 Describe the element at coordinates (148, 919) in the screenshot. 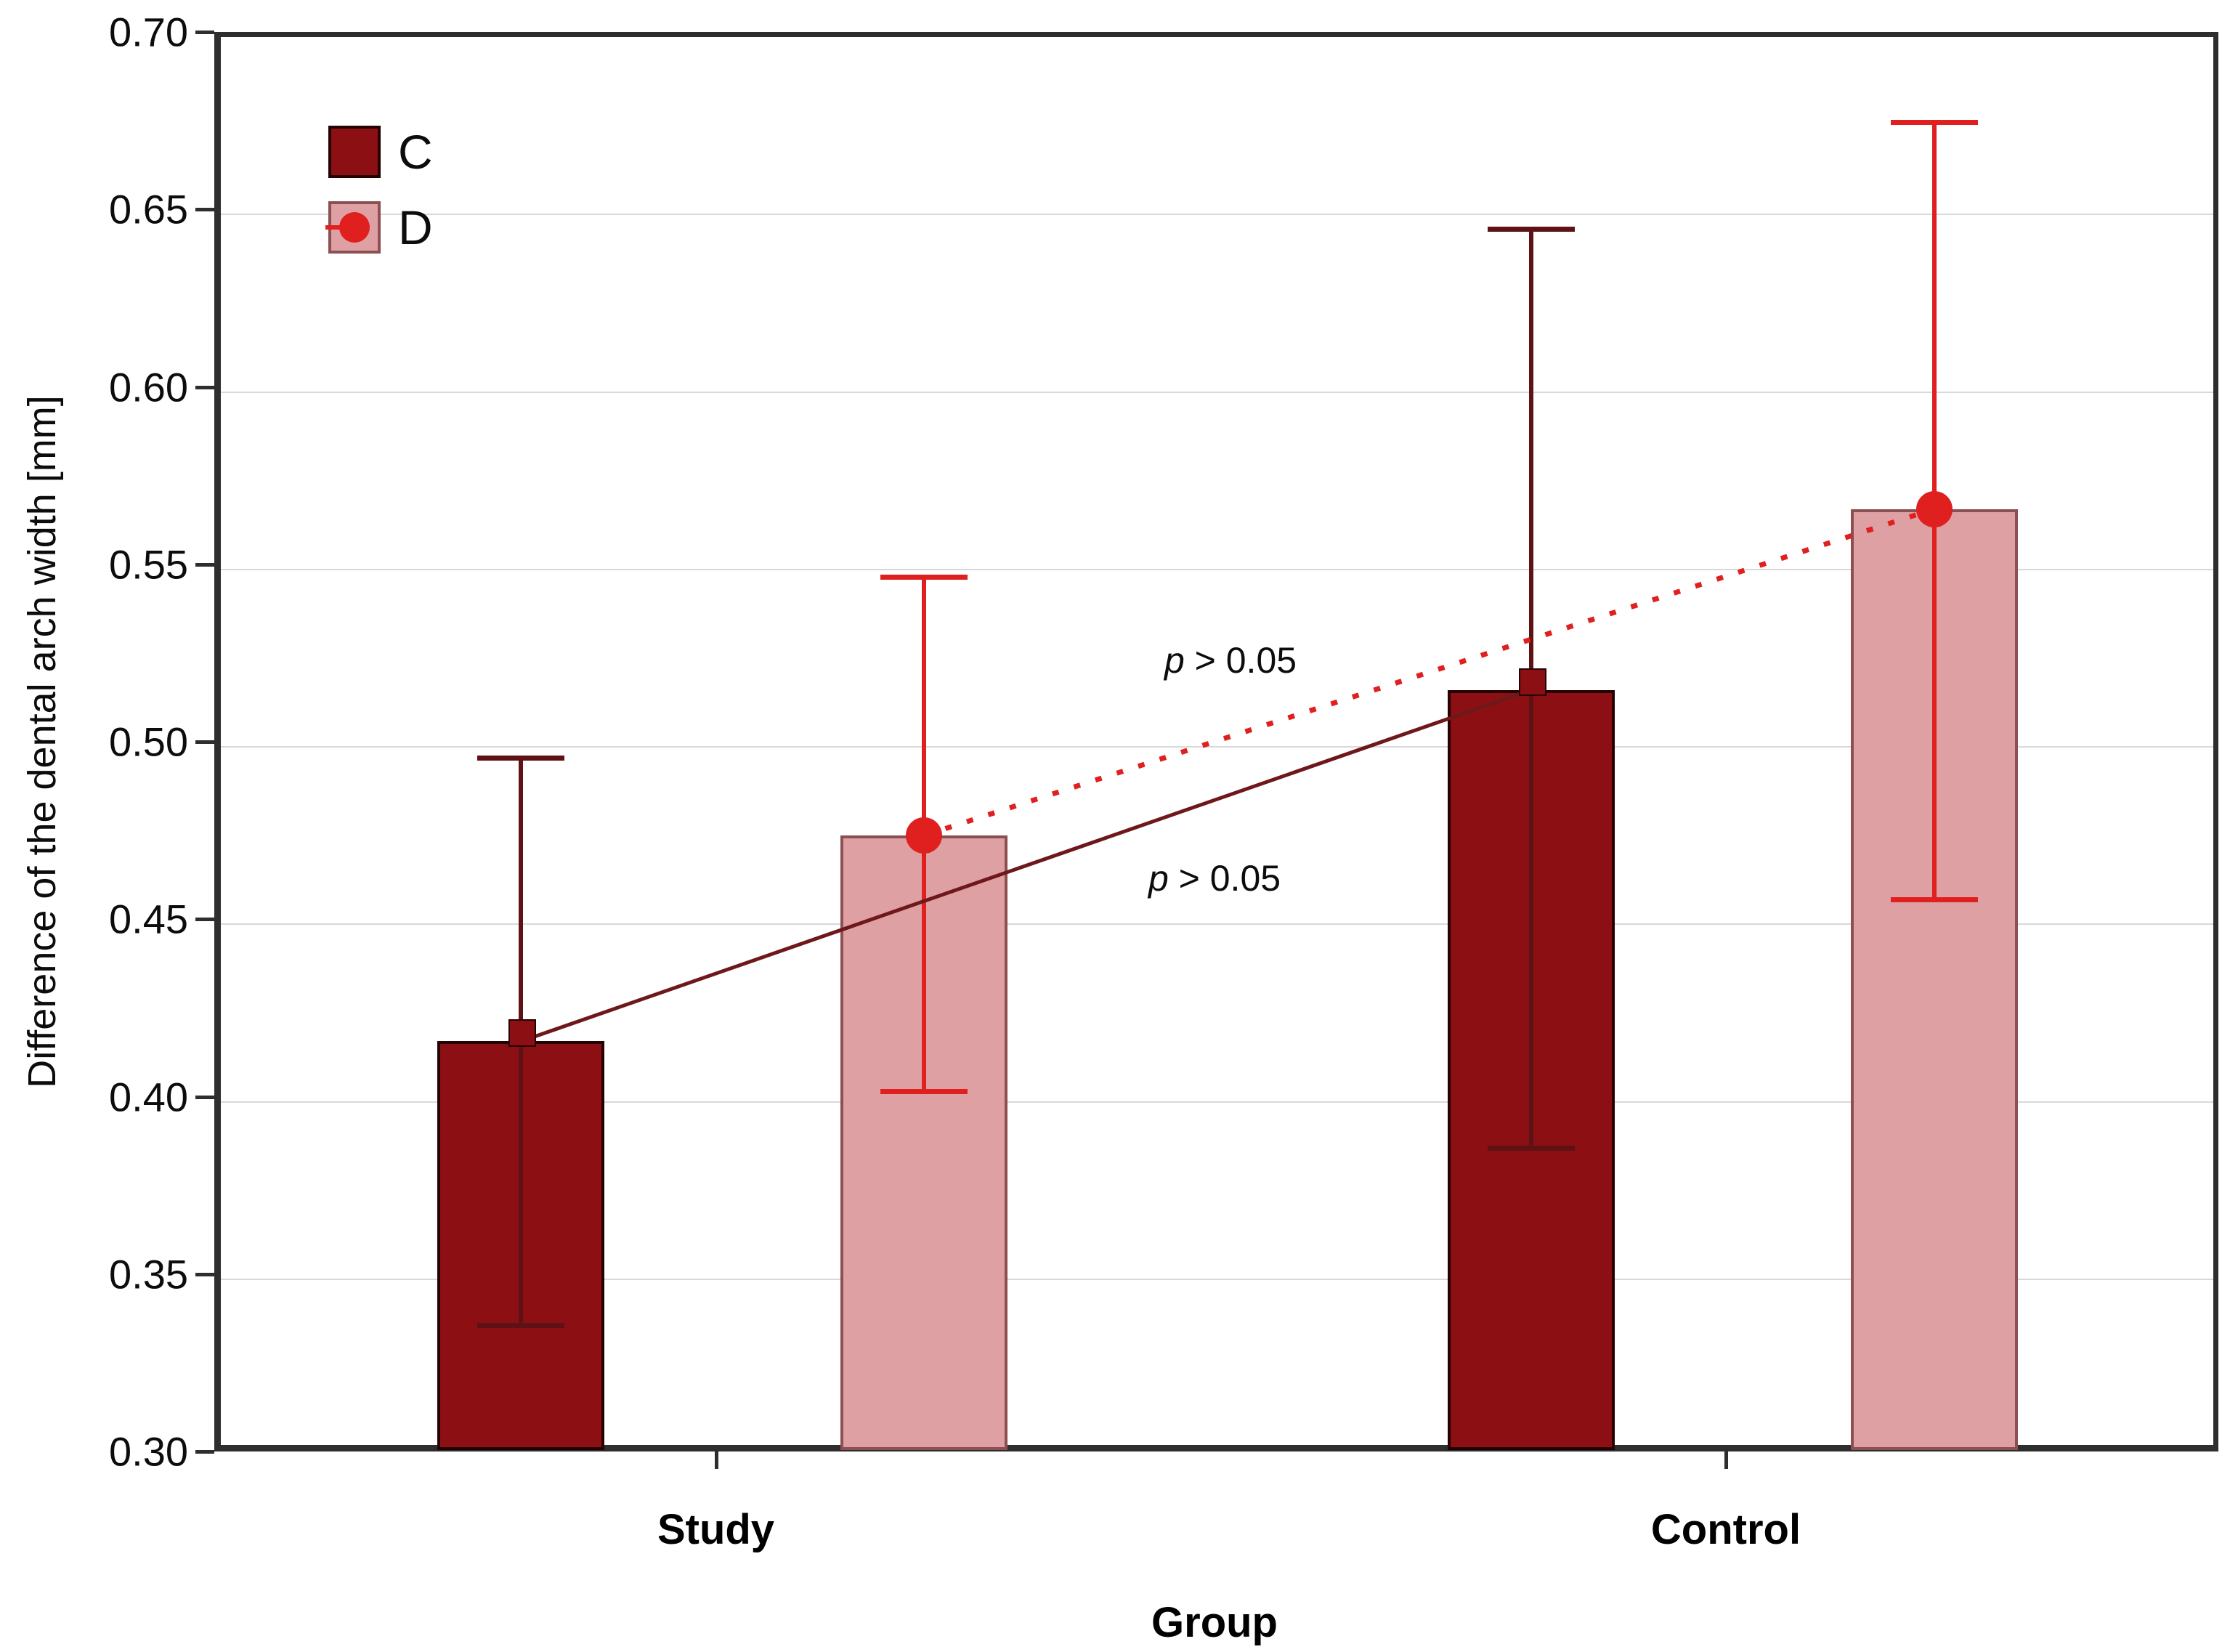

I see `y-tick-label: 0.45` at that location.